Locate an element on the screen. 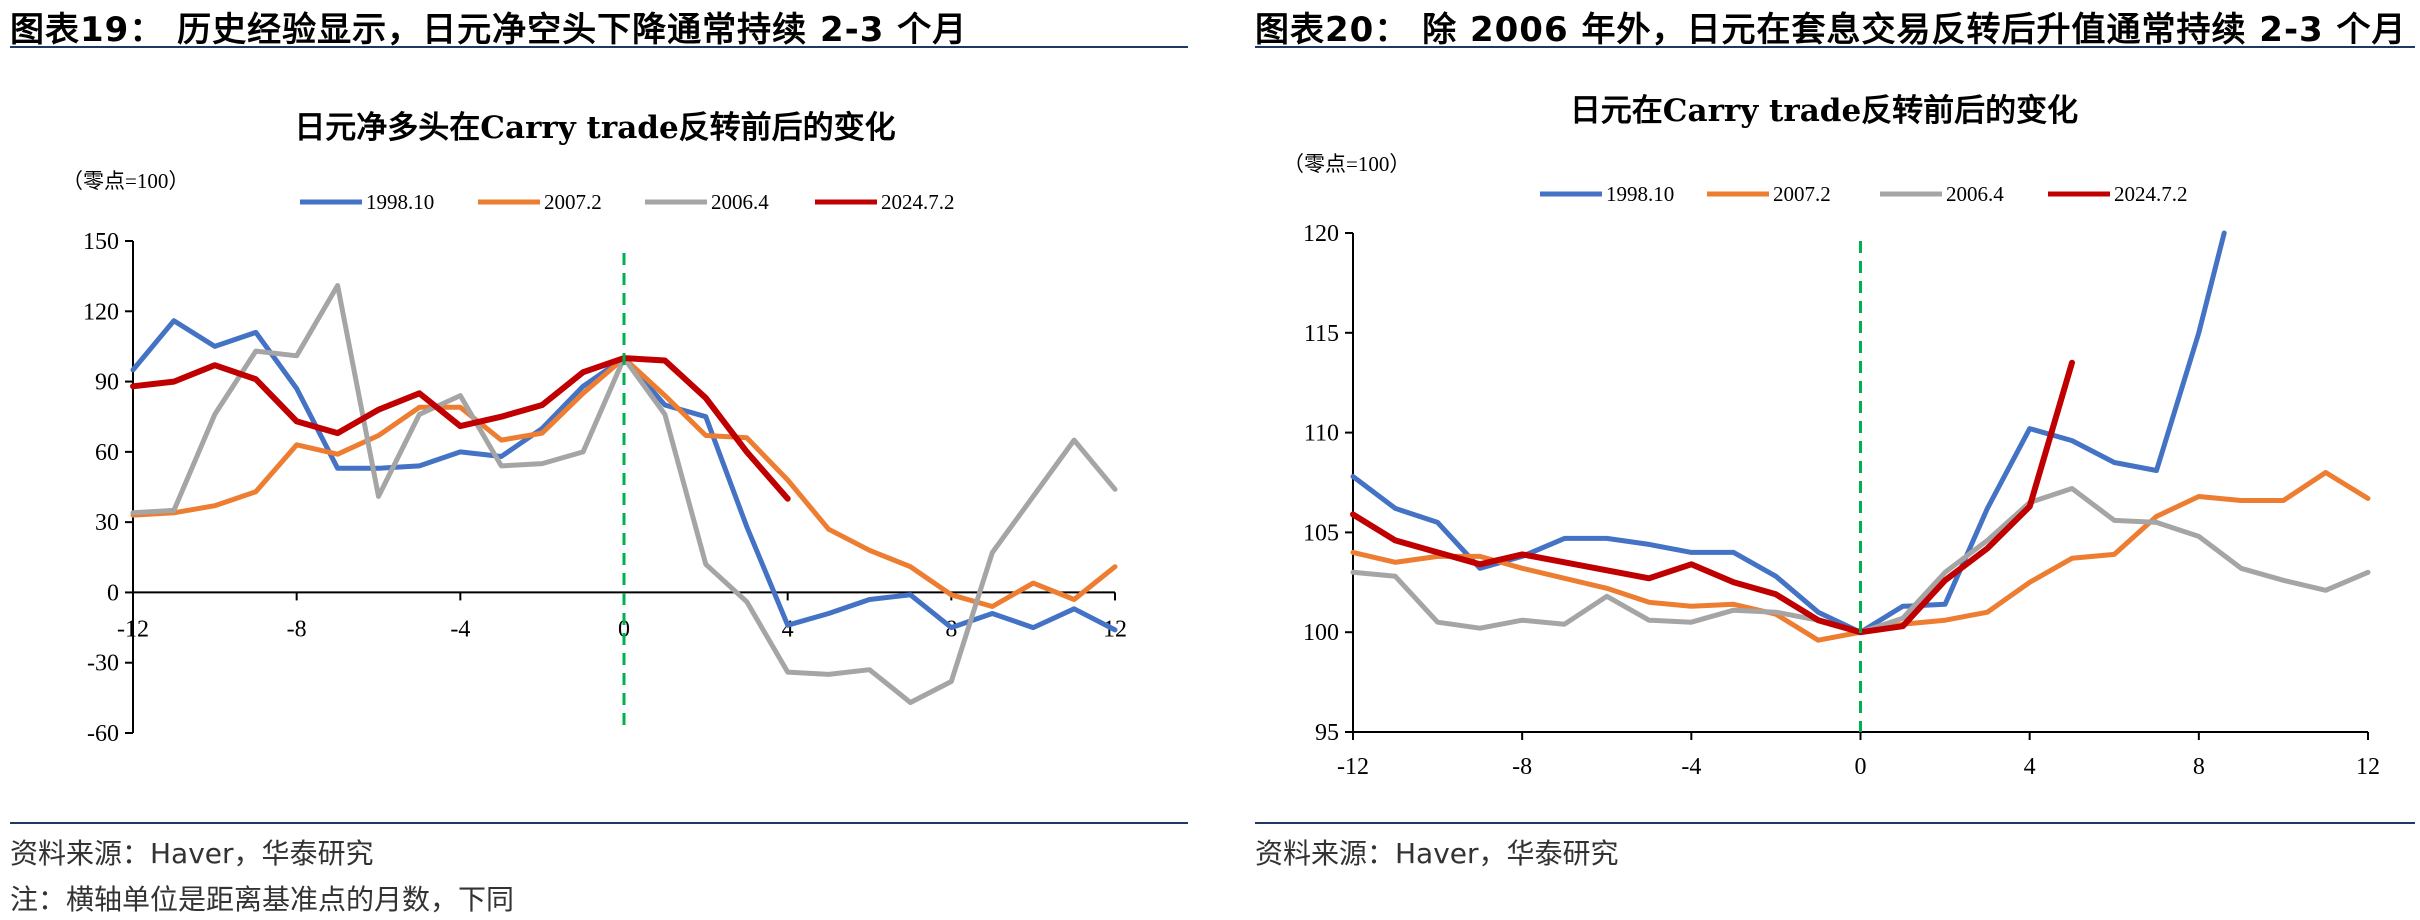  y-tick-label: -60 is located at coordinates (103, 734).